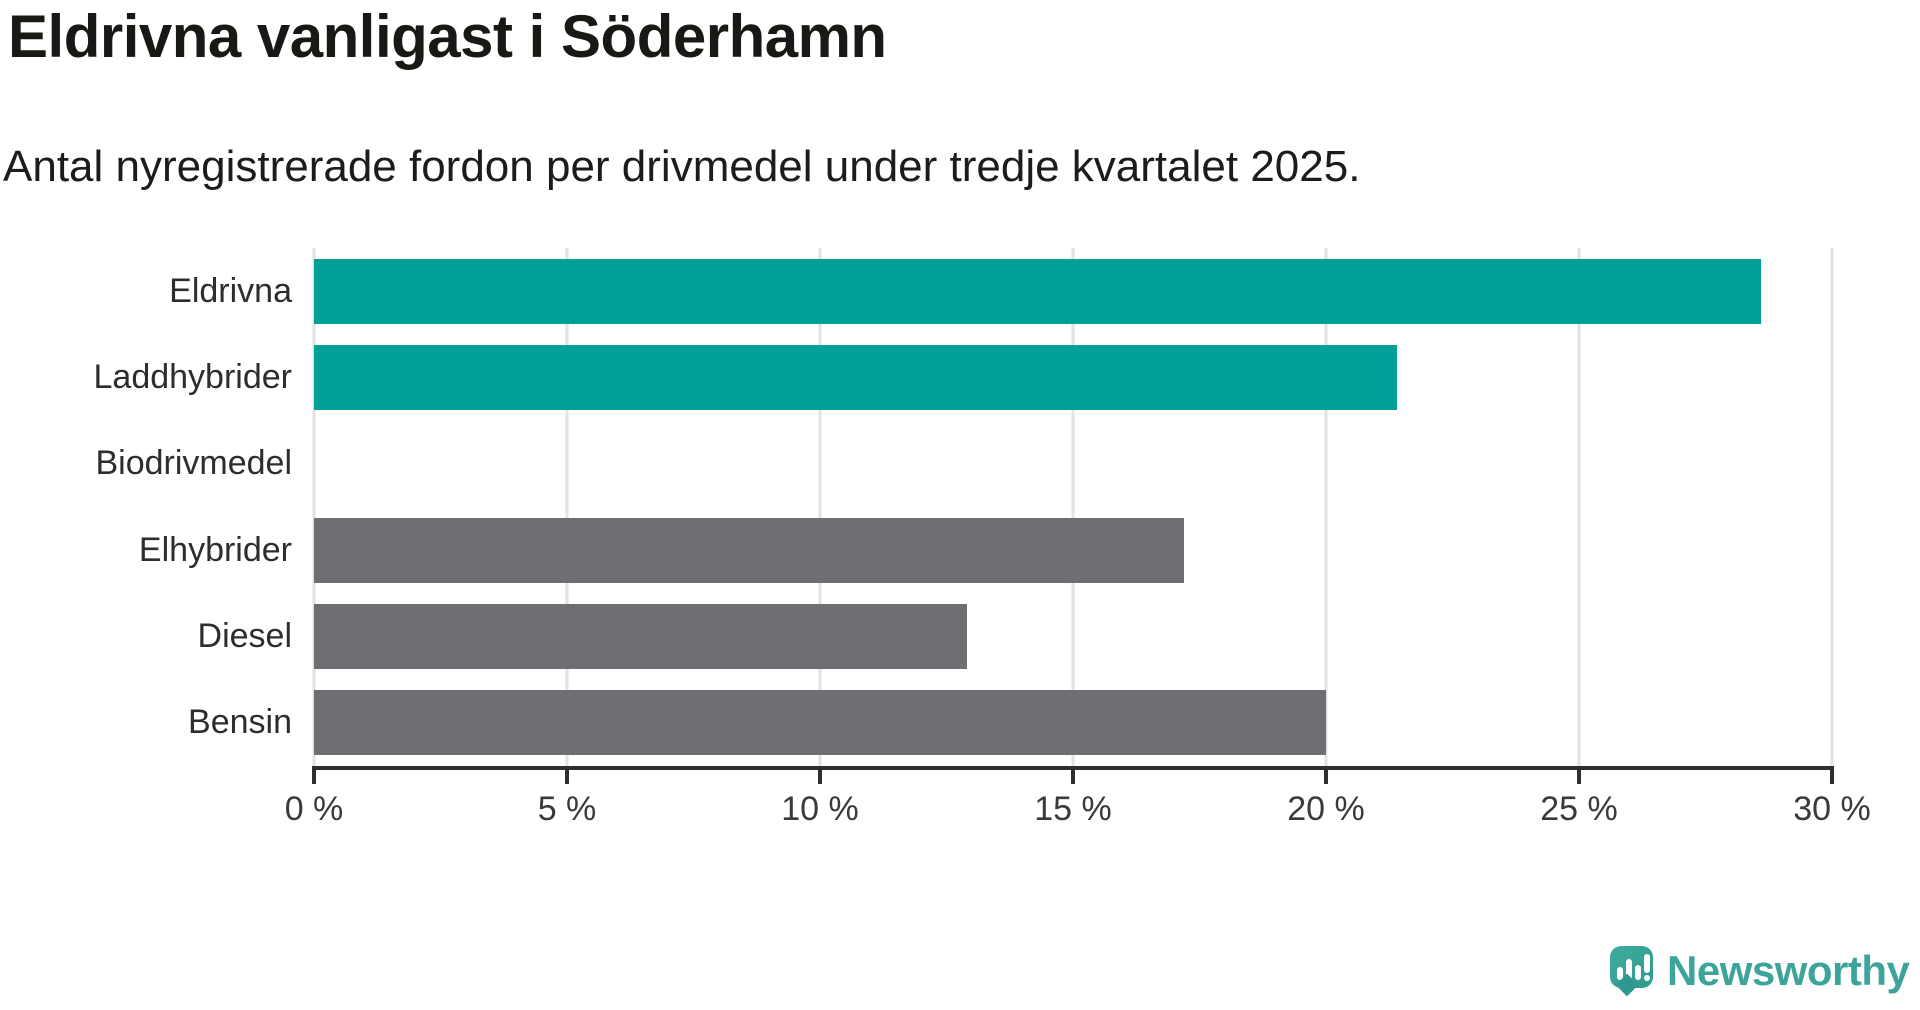  Describe the element at coordinates (1647, 963) in the screenshot. I see `logo-exclamation-icon` at that location.